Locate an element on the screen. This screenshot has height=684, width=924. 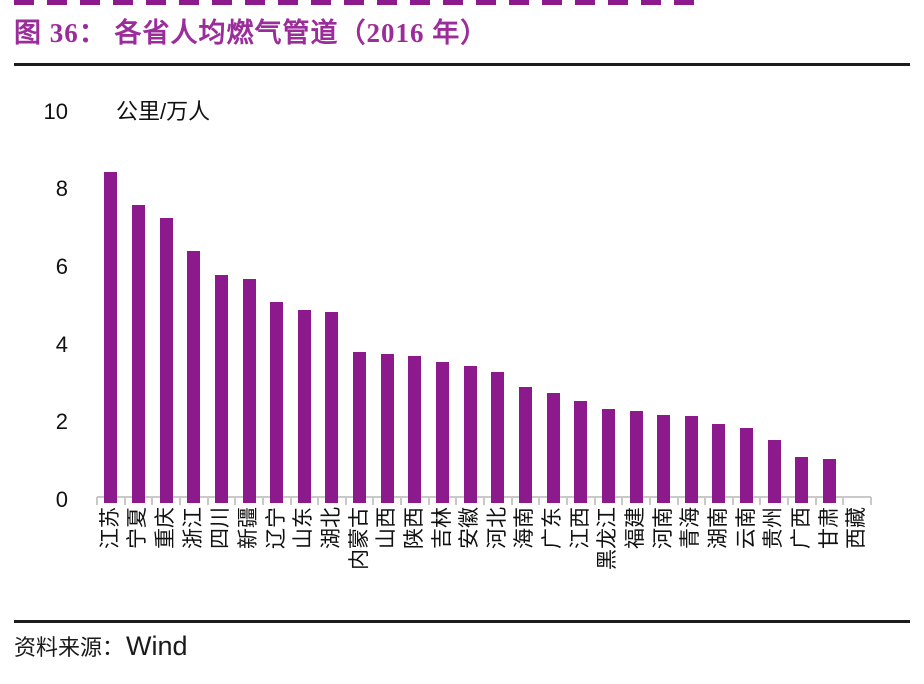
x-axis-label: 宁夏 is located at coordinates (138, 528).